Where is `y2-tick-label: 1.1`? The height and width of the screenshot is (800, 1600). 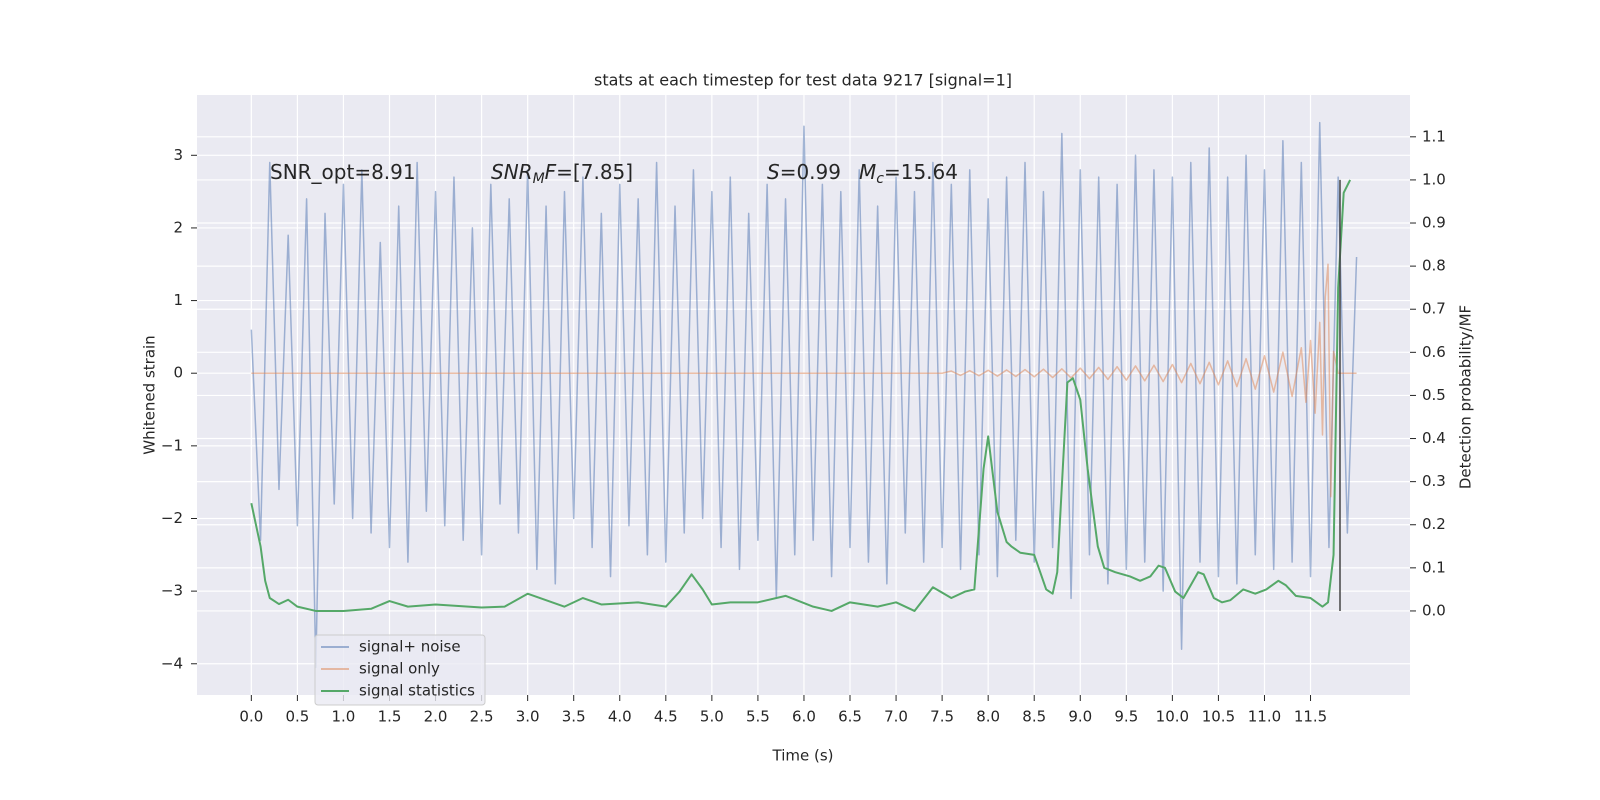 y2-tick-label: 1.1 is located at coordinates (1434, 136).